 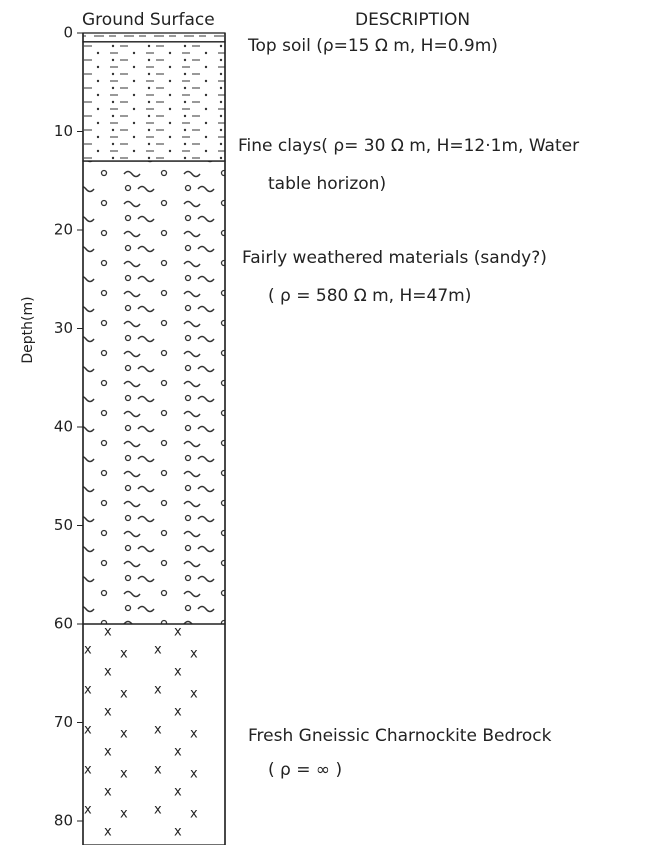 What do you see at coordinates (369, 296) in the screenshot?
I see `layer-description: ( ρ = 580 Ω m, H=47m)` at bounding box center [369, 296].